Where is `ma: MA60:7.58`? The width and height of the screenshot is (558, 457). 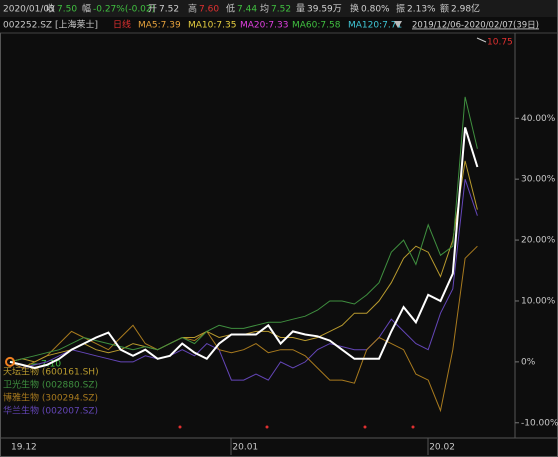
ma: MA60:7.58 is located at coordinates (316, 26).